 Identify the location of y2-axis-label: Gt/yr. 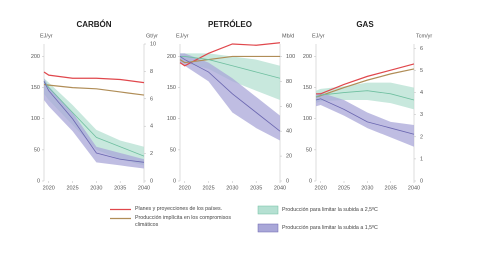
(152, 36).